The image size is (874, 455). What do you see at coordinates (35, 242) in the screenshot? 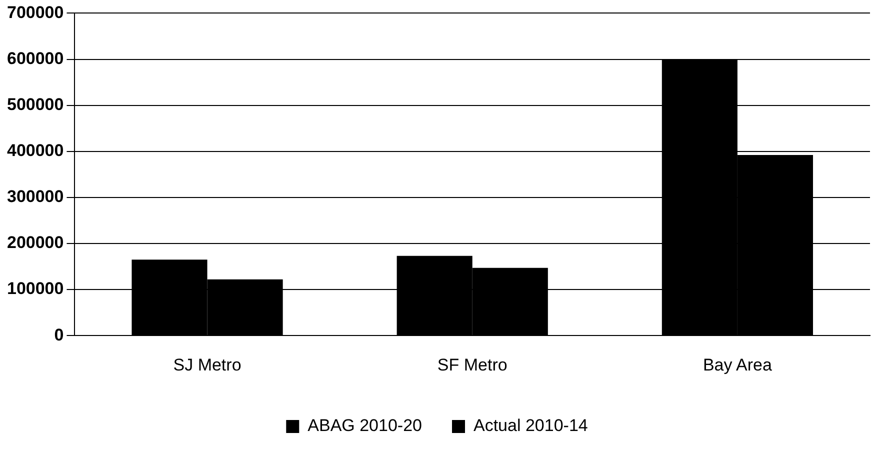
I see `y-tick-label: 200000` at bounding box center [35, 242].